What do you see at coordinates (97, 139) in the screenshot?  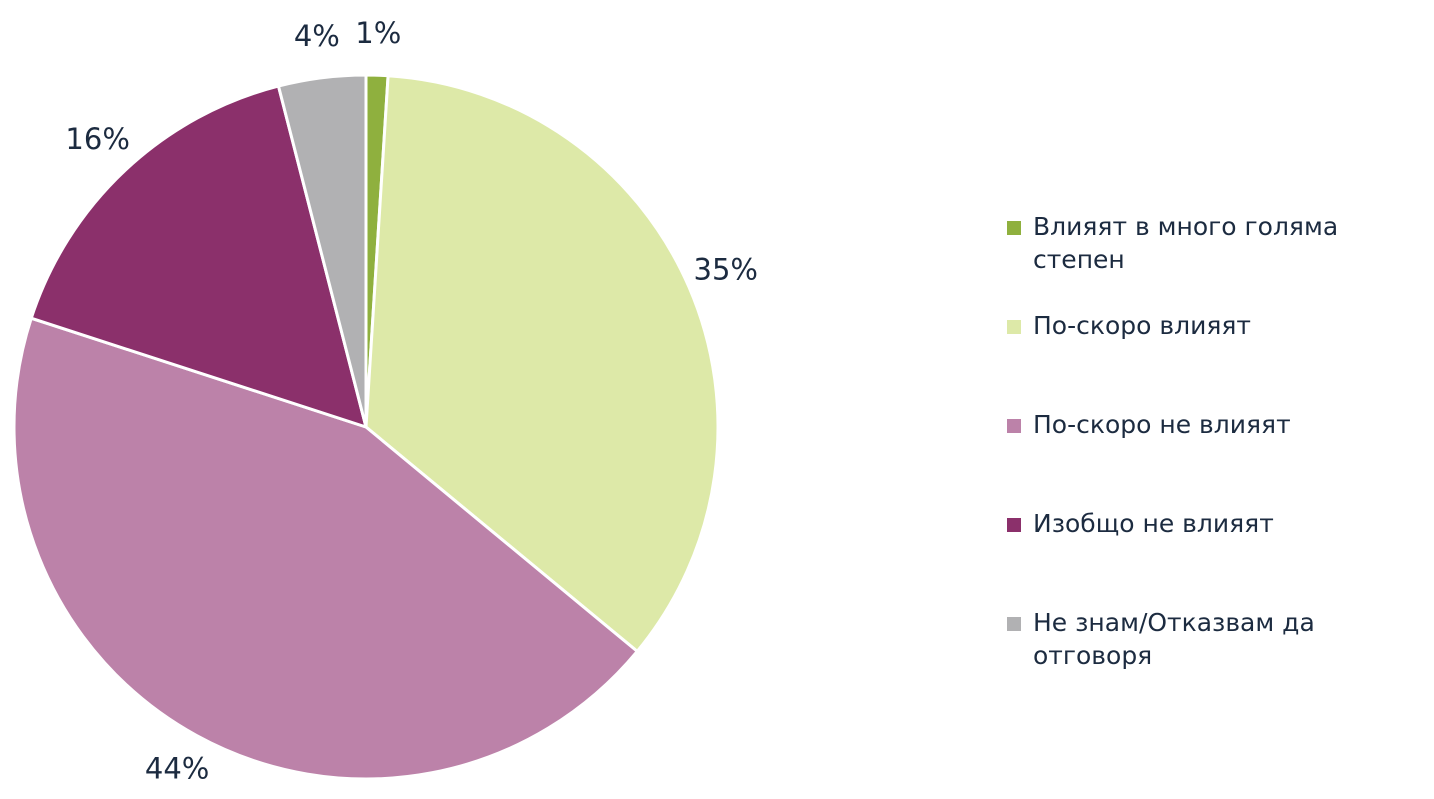 I see `data-label: 16%` at bounding box center [97, 139].